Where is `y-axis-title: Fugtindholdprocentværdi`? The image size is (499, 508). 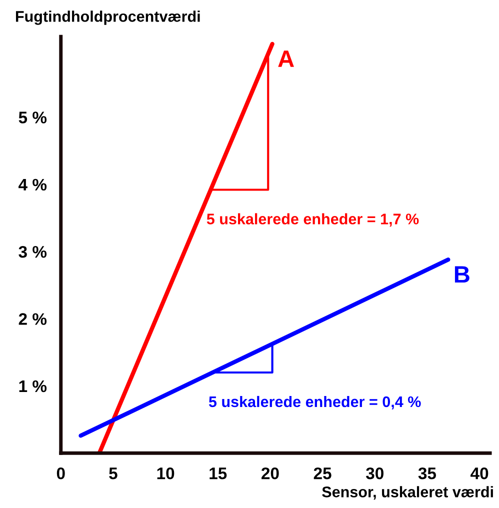 y-axis-title: Fugtindholdprocentværdi is located at coordinates (108, 17).